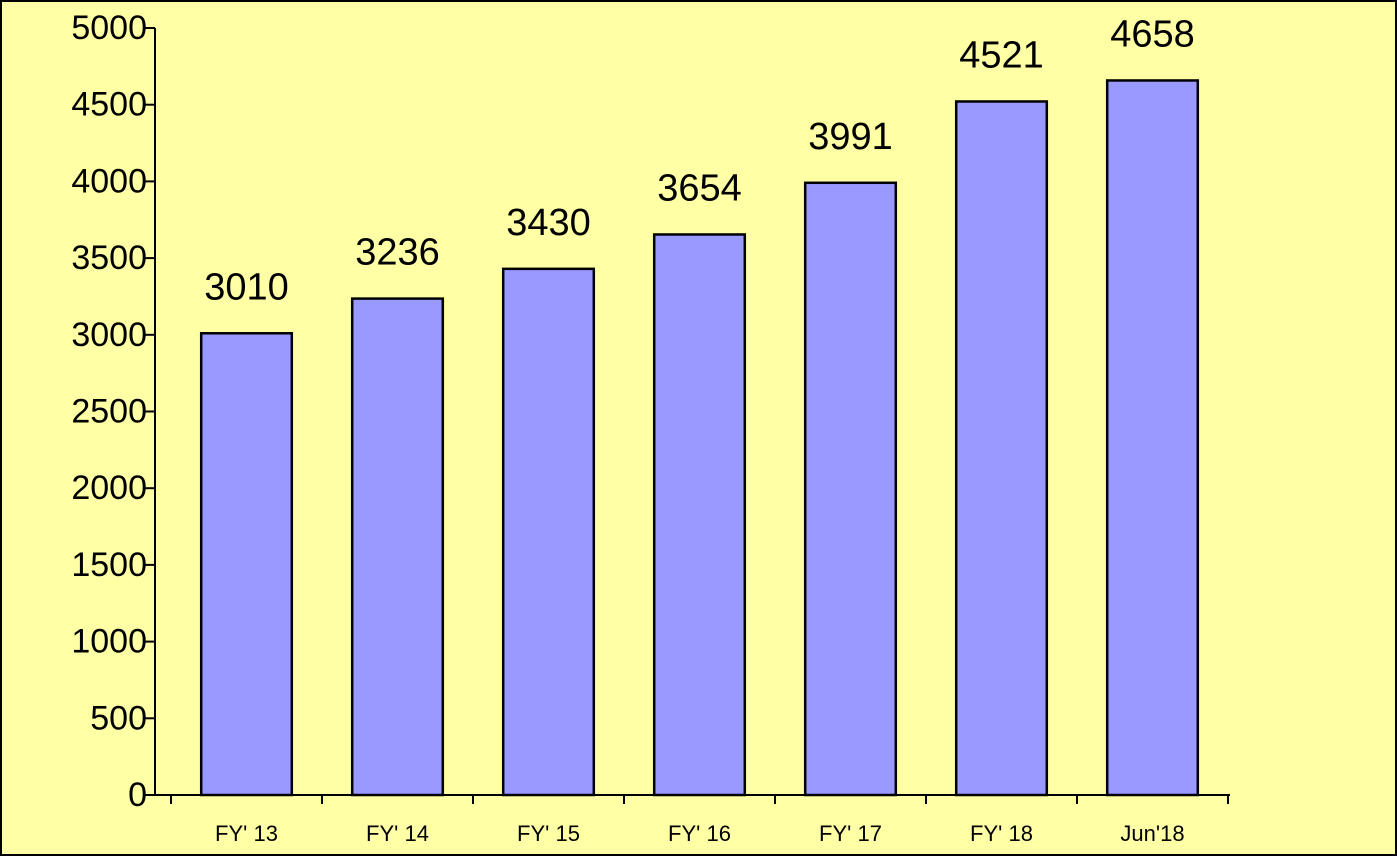  Describe the element at coordinates (850, 833) in the screenshot. I see `x-tick-label: FY' 17` at that location.